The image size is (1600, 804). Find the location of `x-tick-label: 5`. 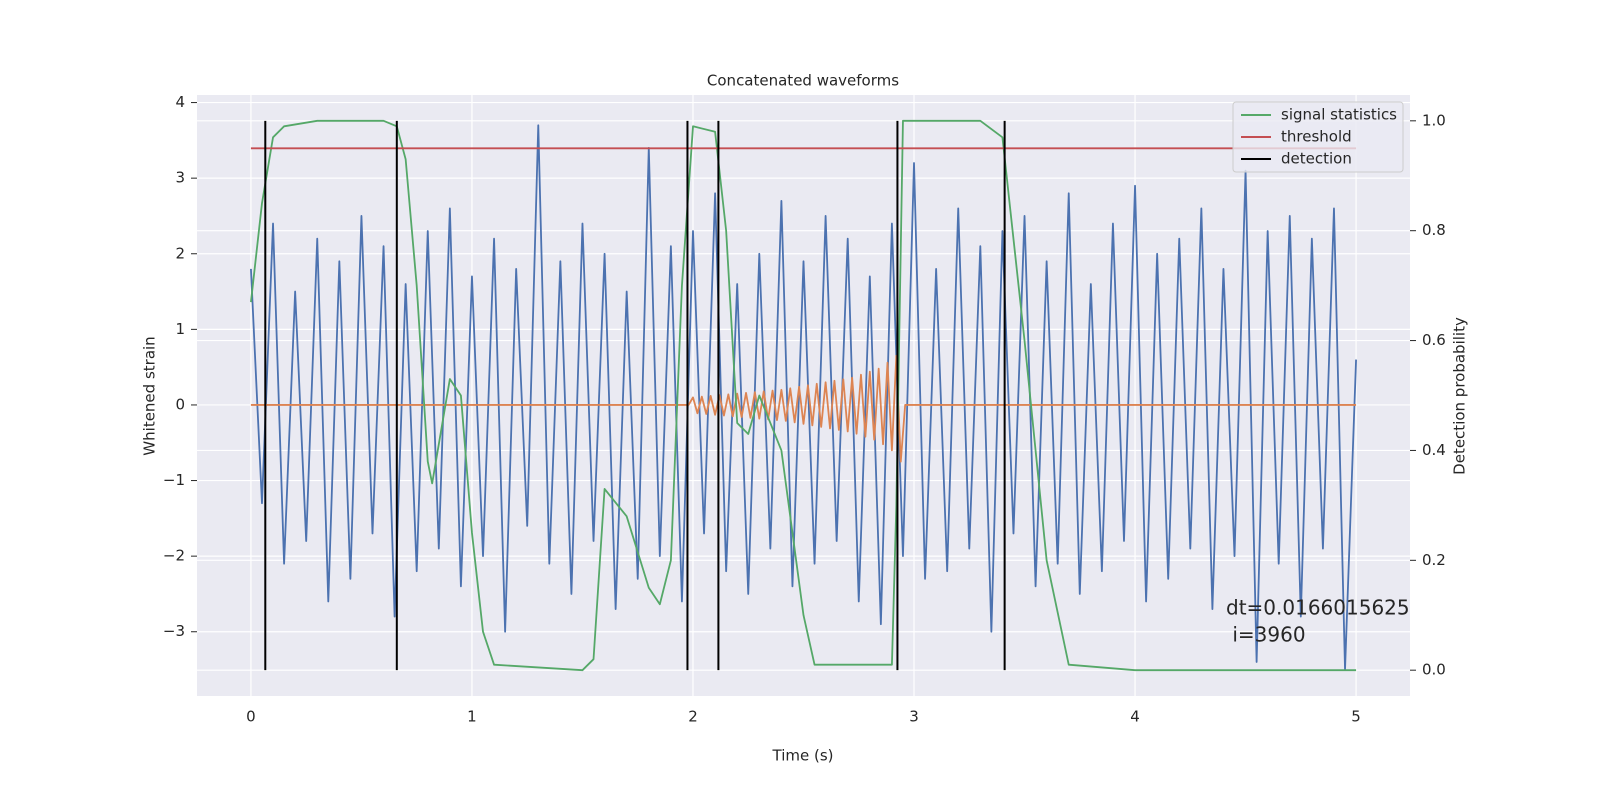

x-tick-label: 5 is located at coordinates (1356, 717).